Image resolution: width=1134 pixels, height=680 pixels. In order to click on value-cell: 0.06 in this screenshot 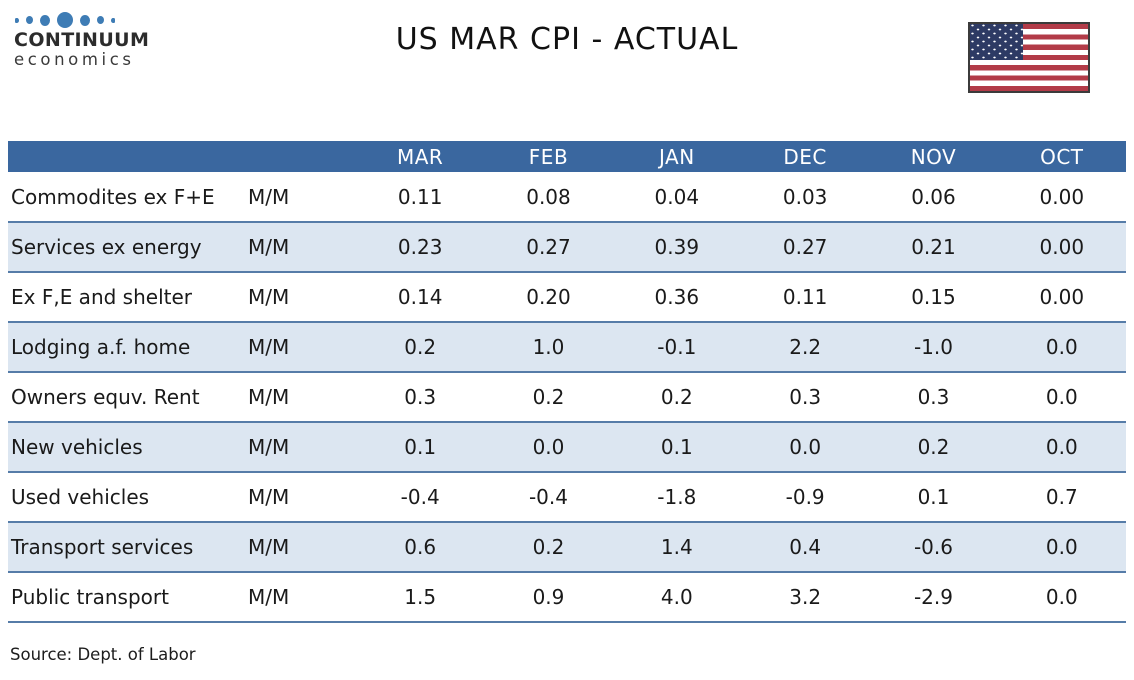, I will do `click(933, 196)`.